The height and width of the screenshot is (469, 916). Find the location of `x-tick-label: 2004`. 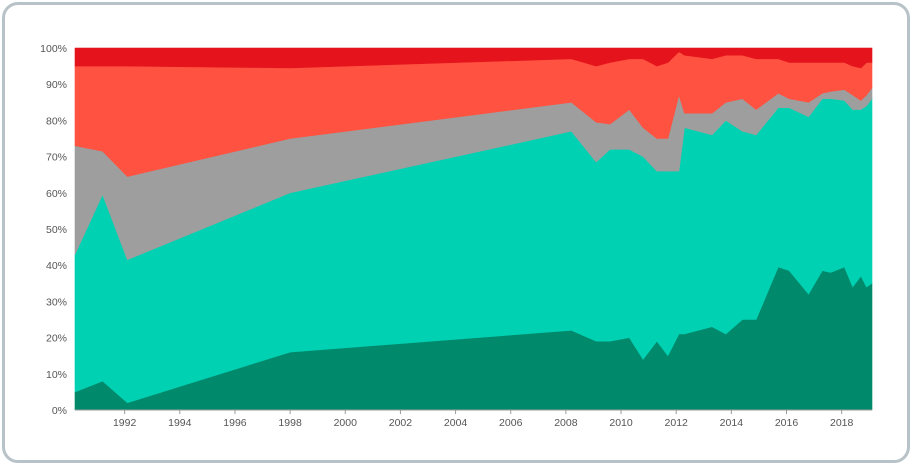

x-tick-label: 2004 is located at coordinates (456, 423).